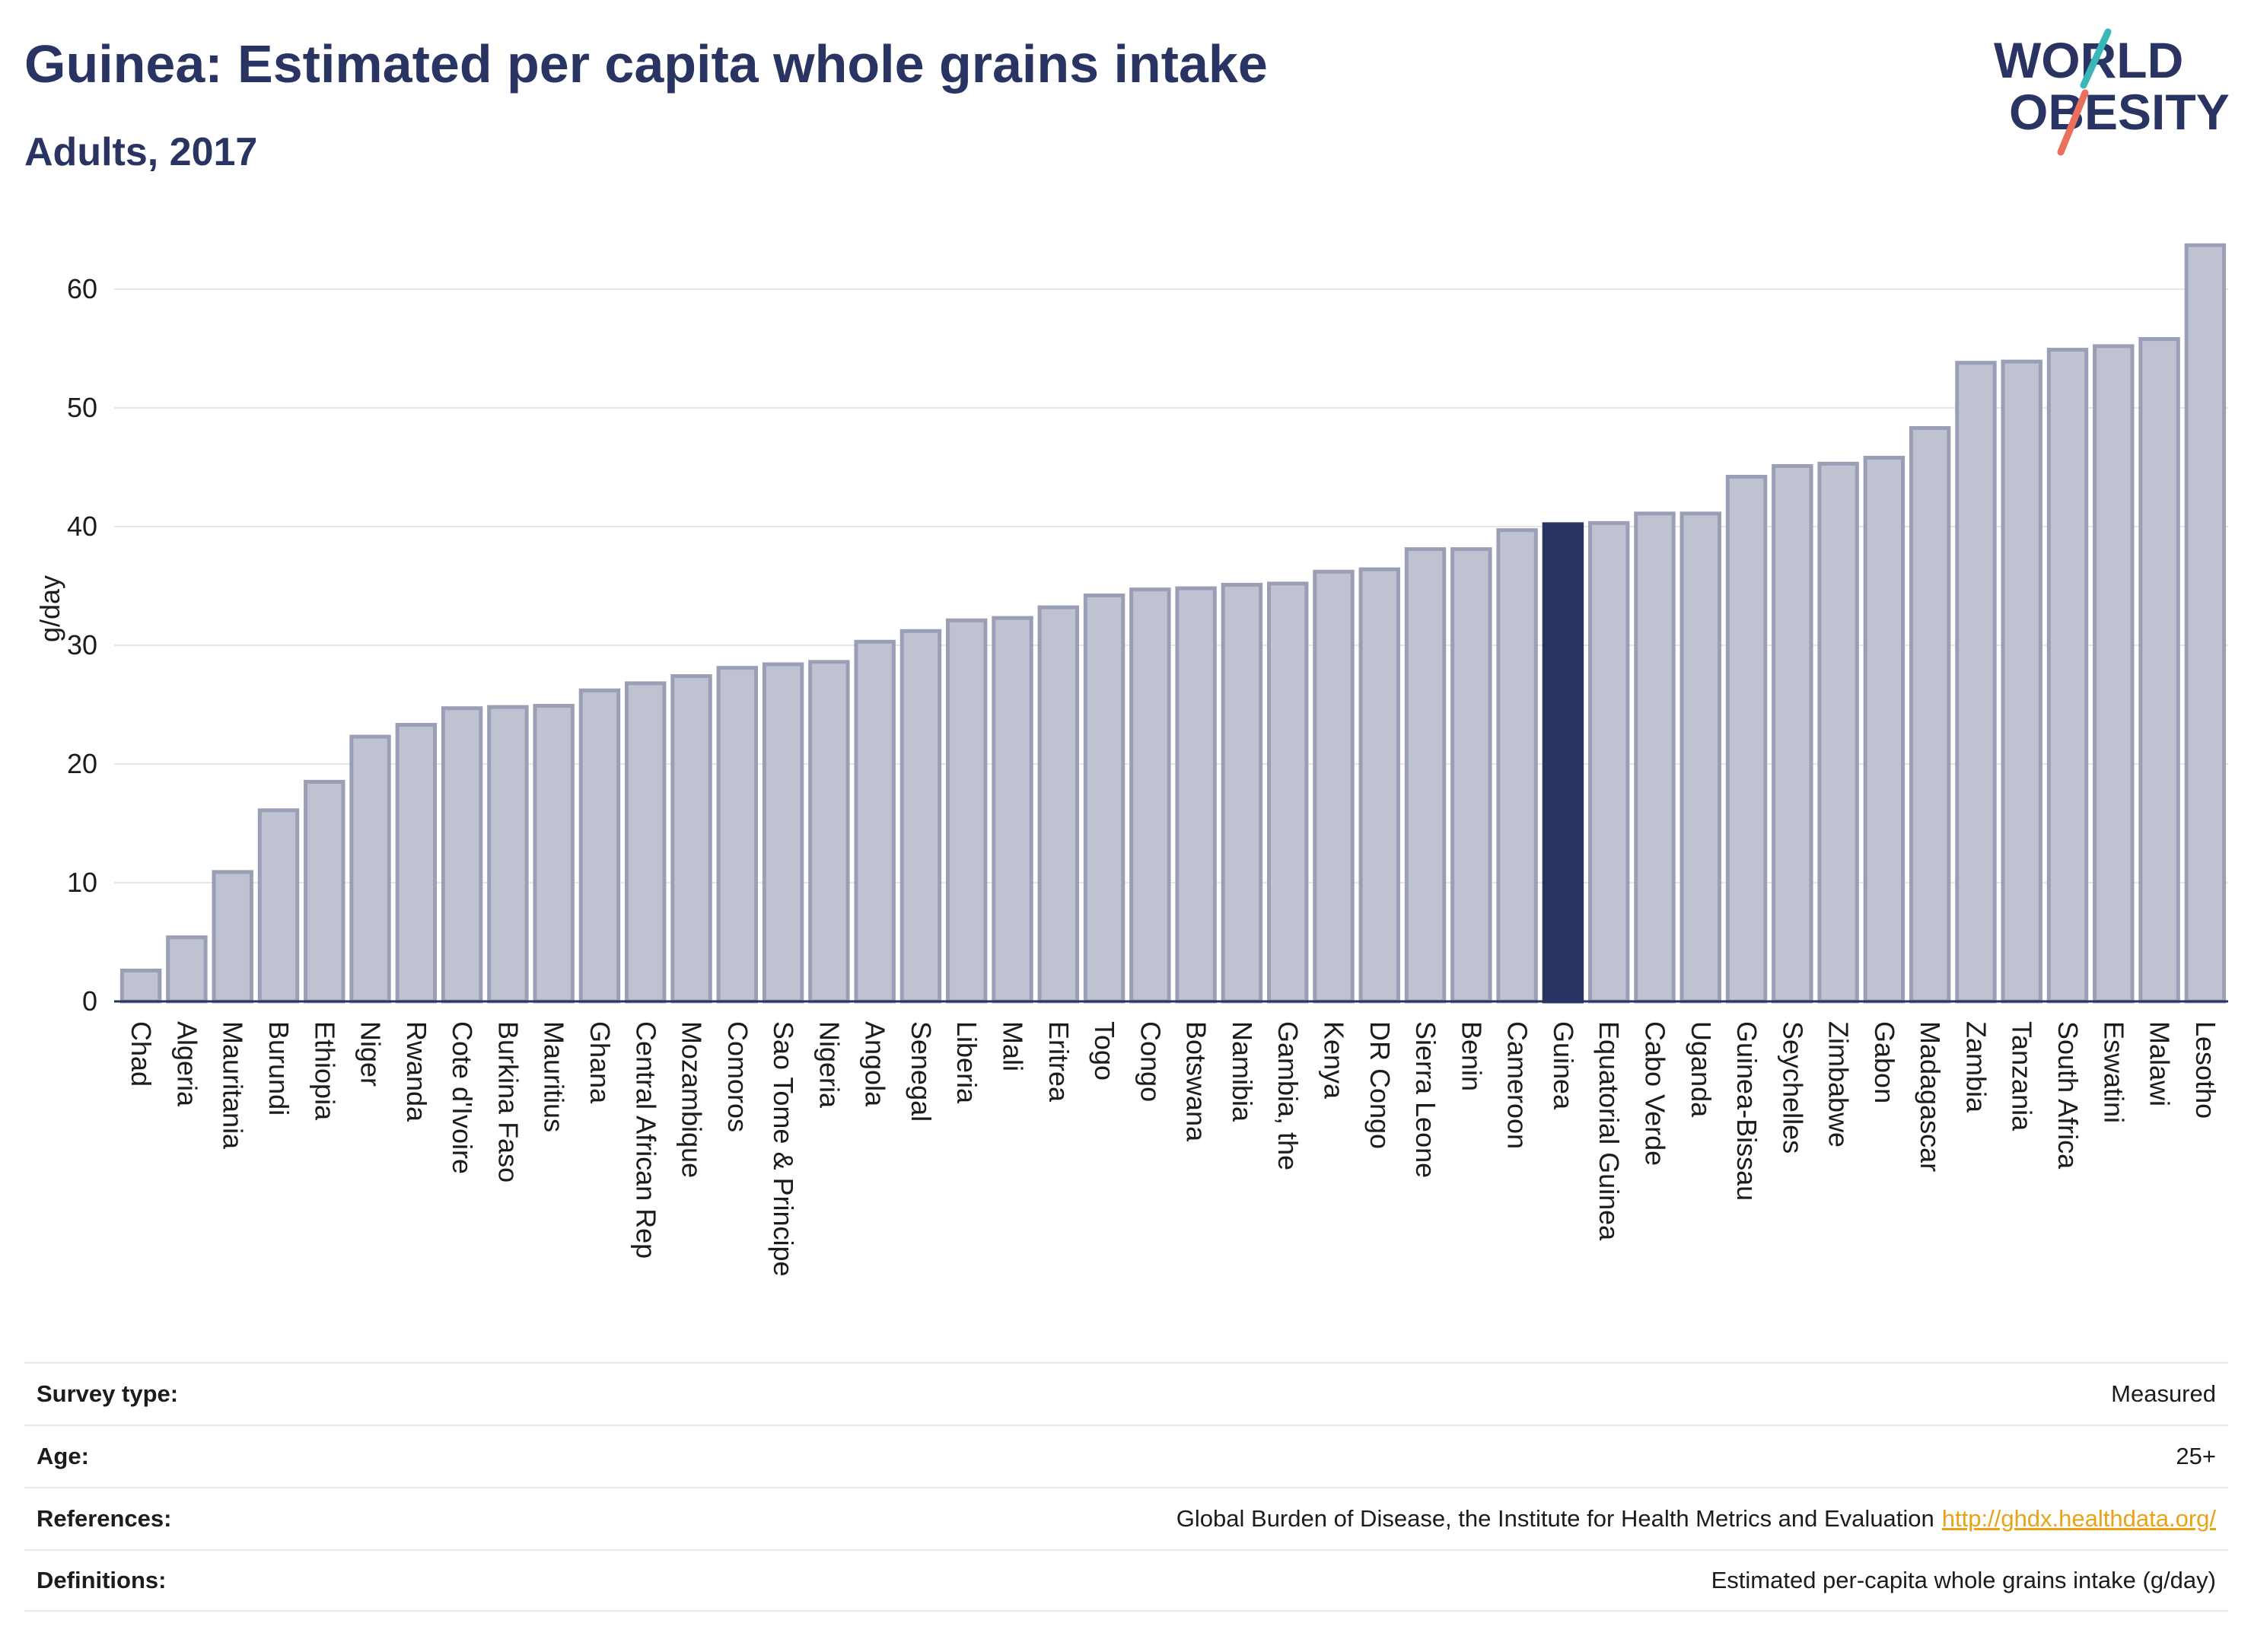 The image size is (2251, 1652). I want to click on bar-botswana, so click(1196, 795).